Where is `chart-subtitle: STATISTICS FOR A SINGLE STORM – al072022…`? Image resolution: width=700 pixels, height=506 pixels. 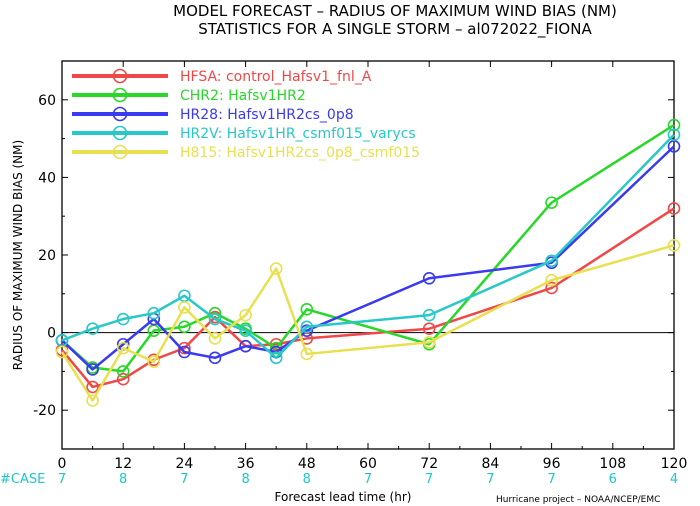 chart-subtitle: STATISTICS FOR A SINGLE STORM – al072022… is located at coordinates (395, 29).